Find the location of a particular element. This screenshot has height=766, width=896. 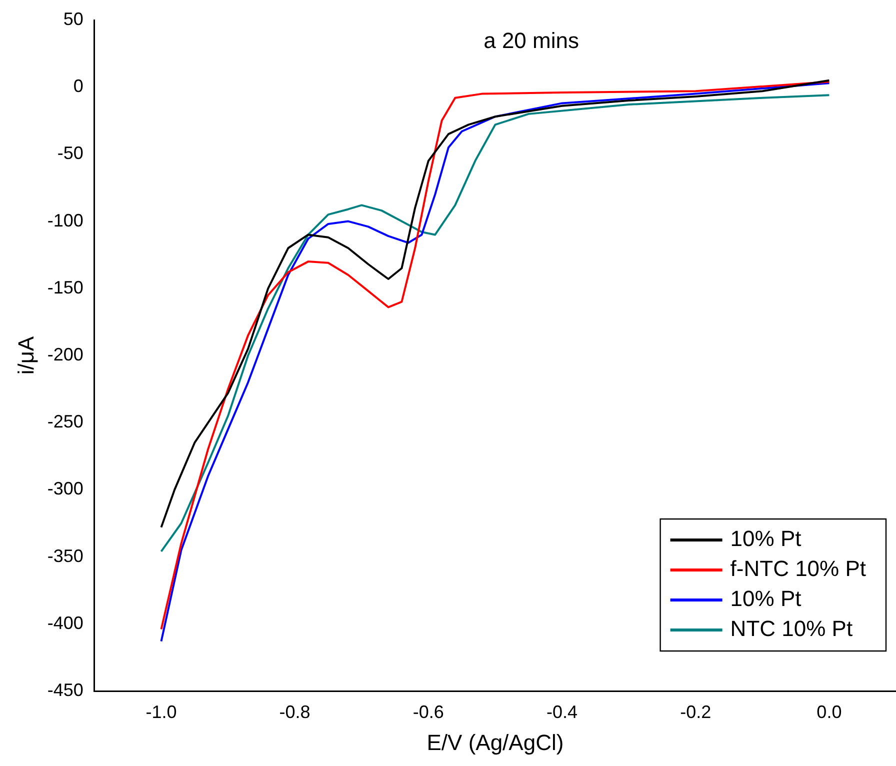

x-tick-label: -0.4 is located at coordinates (562, 712).